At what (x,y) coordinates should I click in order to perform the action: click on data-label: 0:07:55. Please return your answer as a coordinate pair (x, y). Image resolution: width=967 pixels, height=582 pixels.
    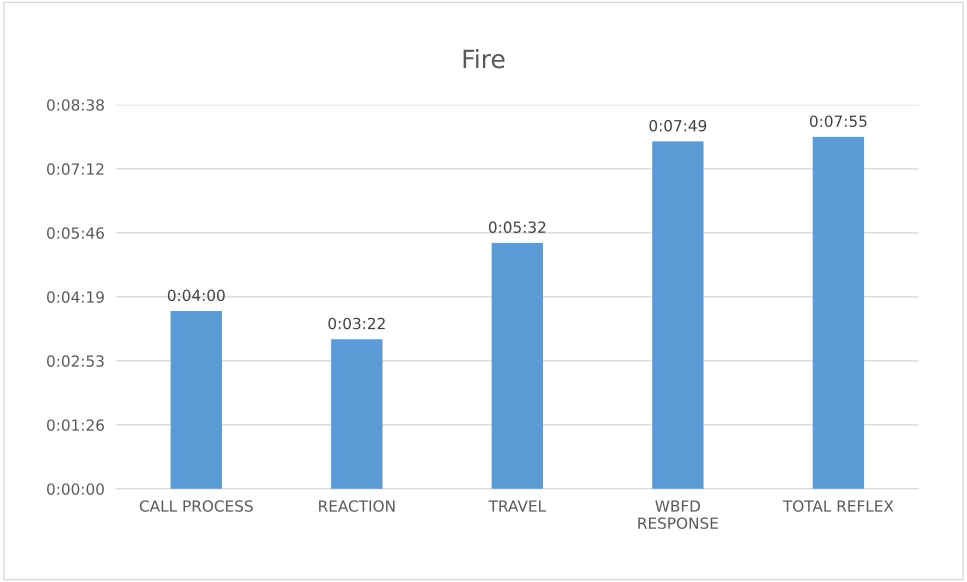
    Looking at the image, I should click on (838, 121).